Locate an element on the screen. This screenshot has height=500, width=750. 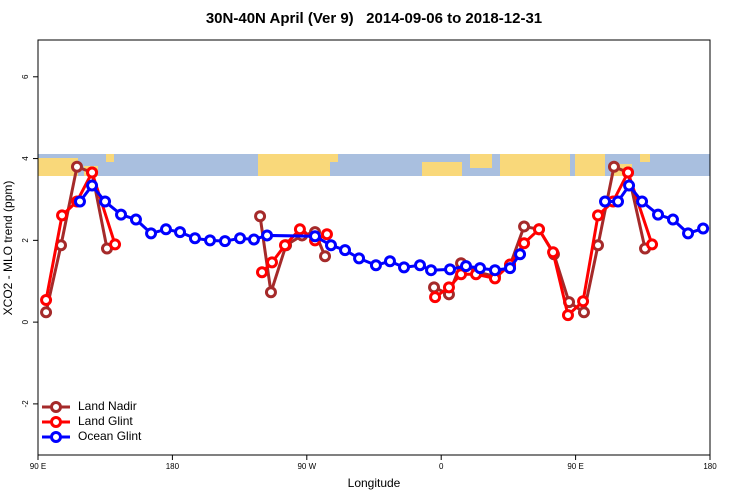
y-tick-label: 0 is located at coordinates (25, 321).